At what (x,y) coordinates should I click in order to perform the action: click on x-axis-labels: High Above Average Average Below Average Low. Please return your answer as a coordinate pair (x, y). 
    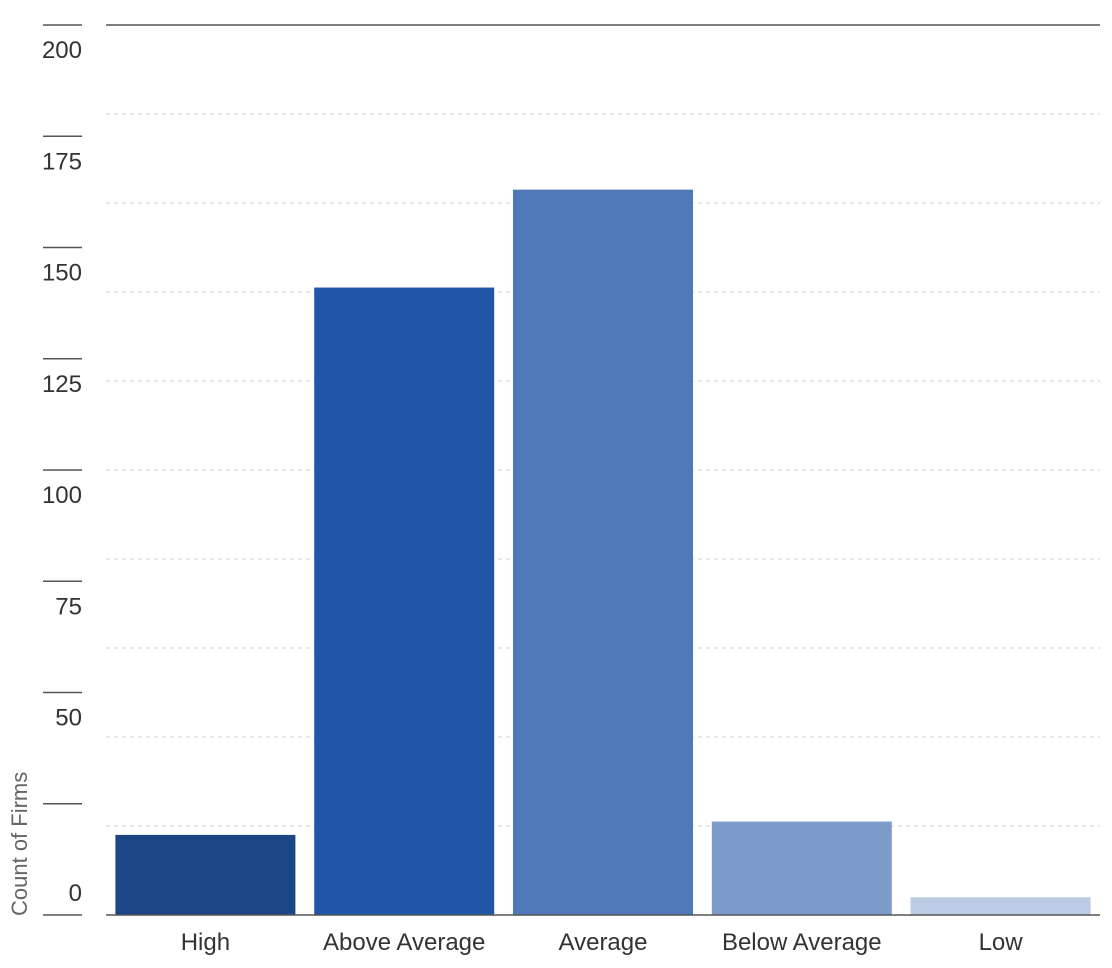
    Looking at the image, I should click on (602, 942).